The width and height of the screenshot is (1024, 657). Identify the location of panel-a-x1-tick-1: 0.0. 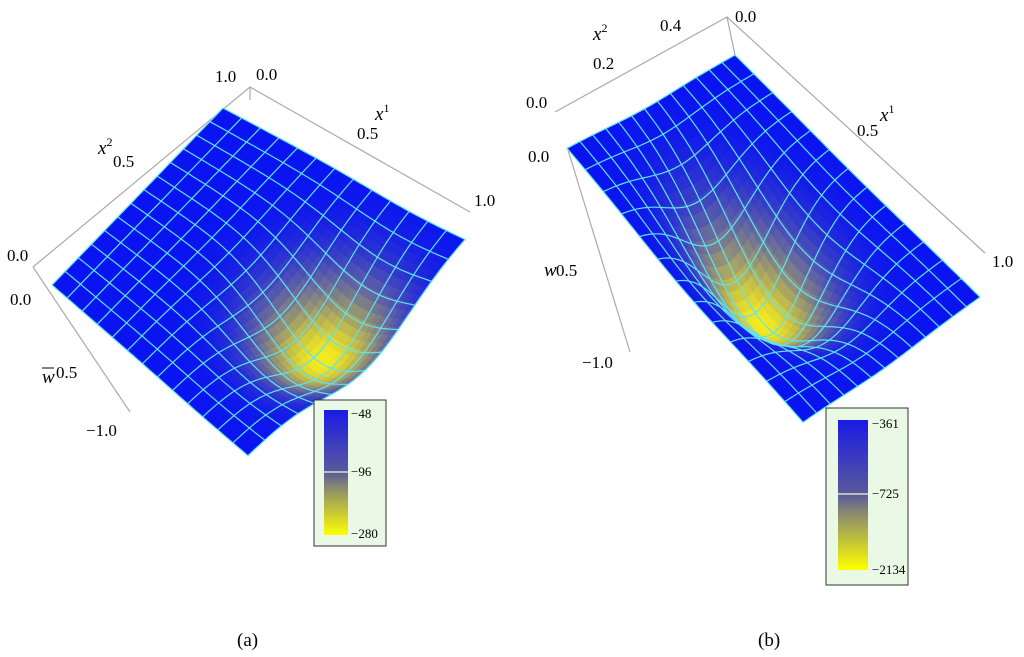
(266, 74).